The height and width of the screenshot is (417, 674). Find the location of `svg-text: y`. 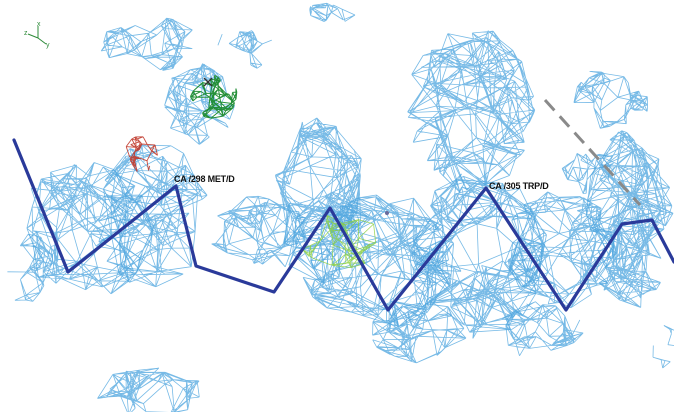

svg-text: y is located at coordinates (48, 45).